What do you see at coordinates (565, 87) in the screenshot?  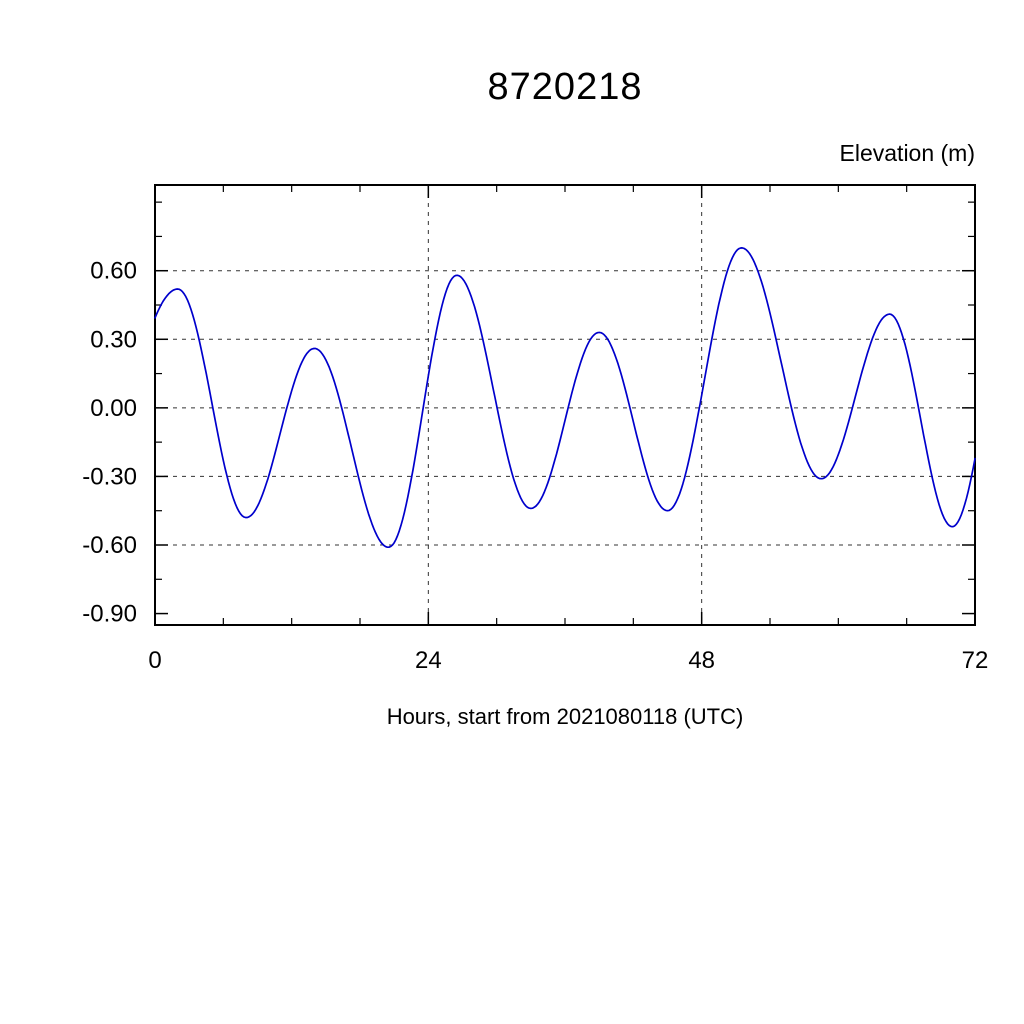 I see `chart-title: 8720218` at bounding box center [565, 87].